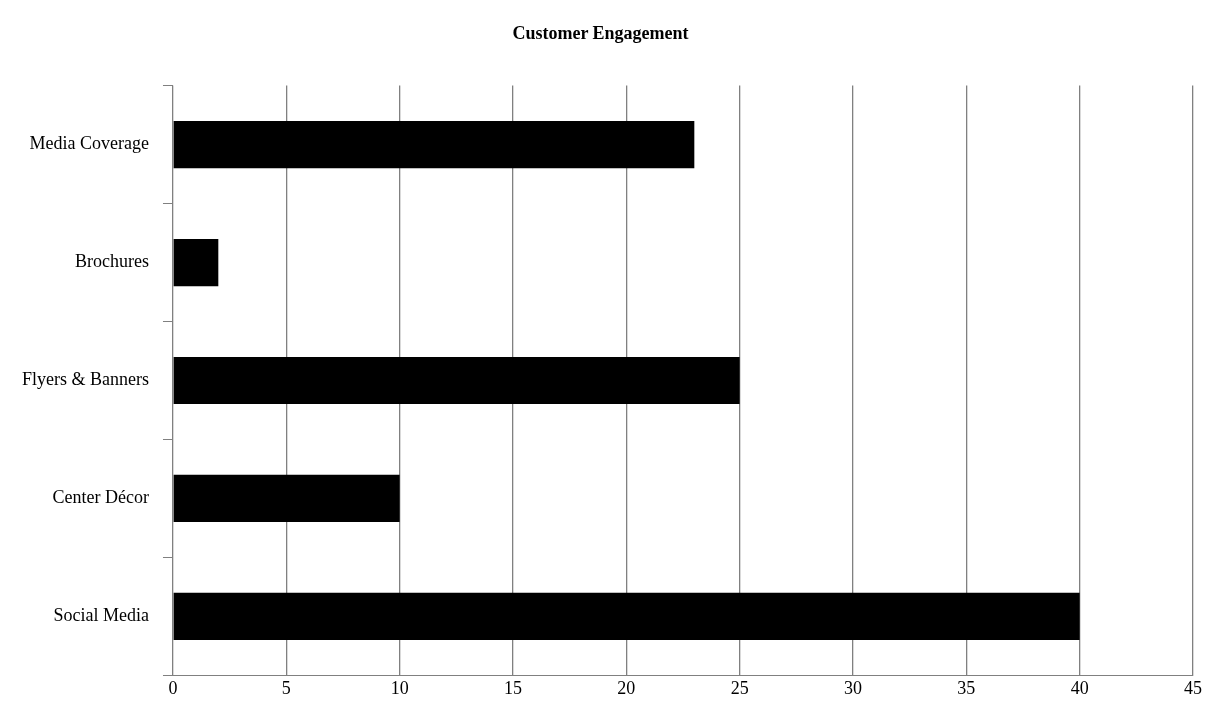  What do you see at coordinates (966, 687) in the screenshot?
I see `x-tick-label: 35` at bounding box center [966, 687].